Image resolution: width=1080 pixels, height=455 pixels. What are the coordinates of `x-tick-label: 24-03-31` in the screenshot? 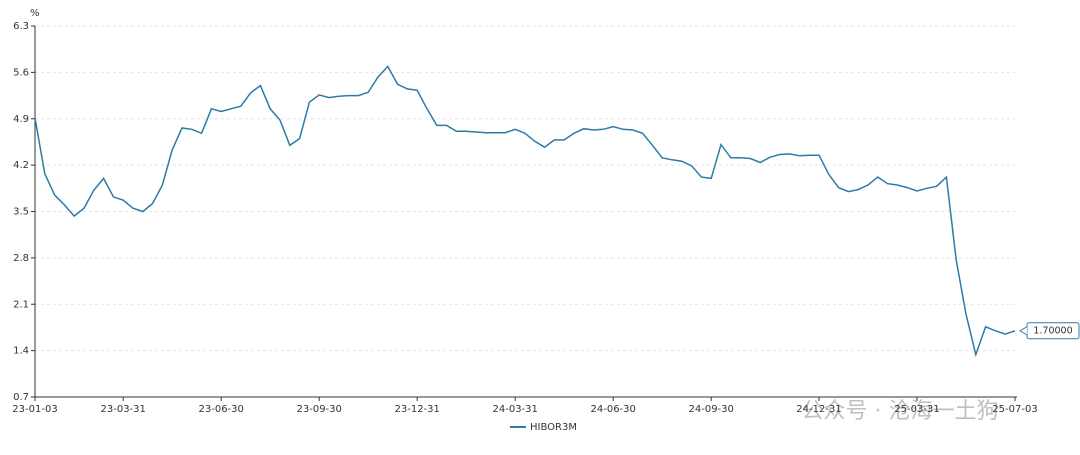 It's located at (515, 409).